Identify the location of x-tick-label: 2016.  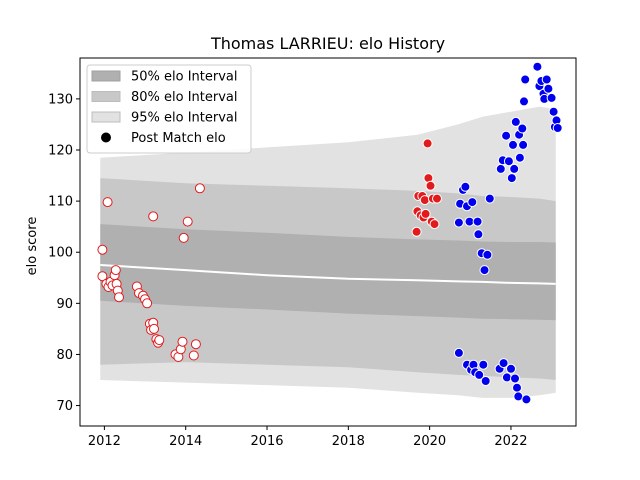
(266, 441).